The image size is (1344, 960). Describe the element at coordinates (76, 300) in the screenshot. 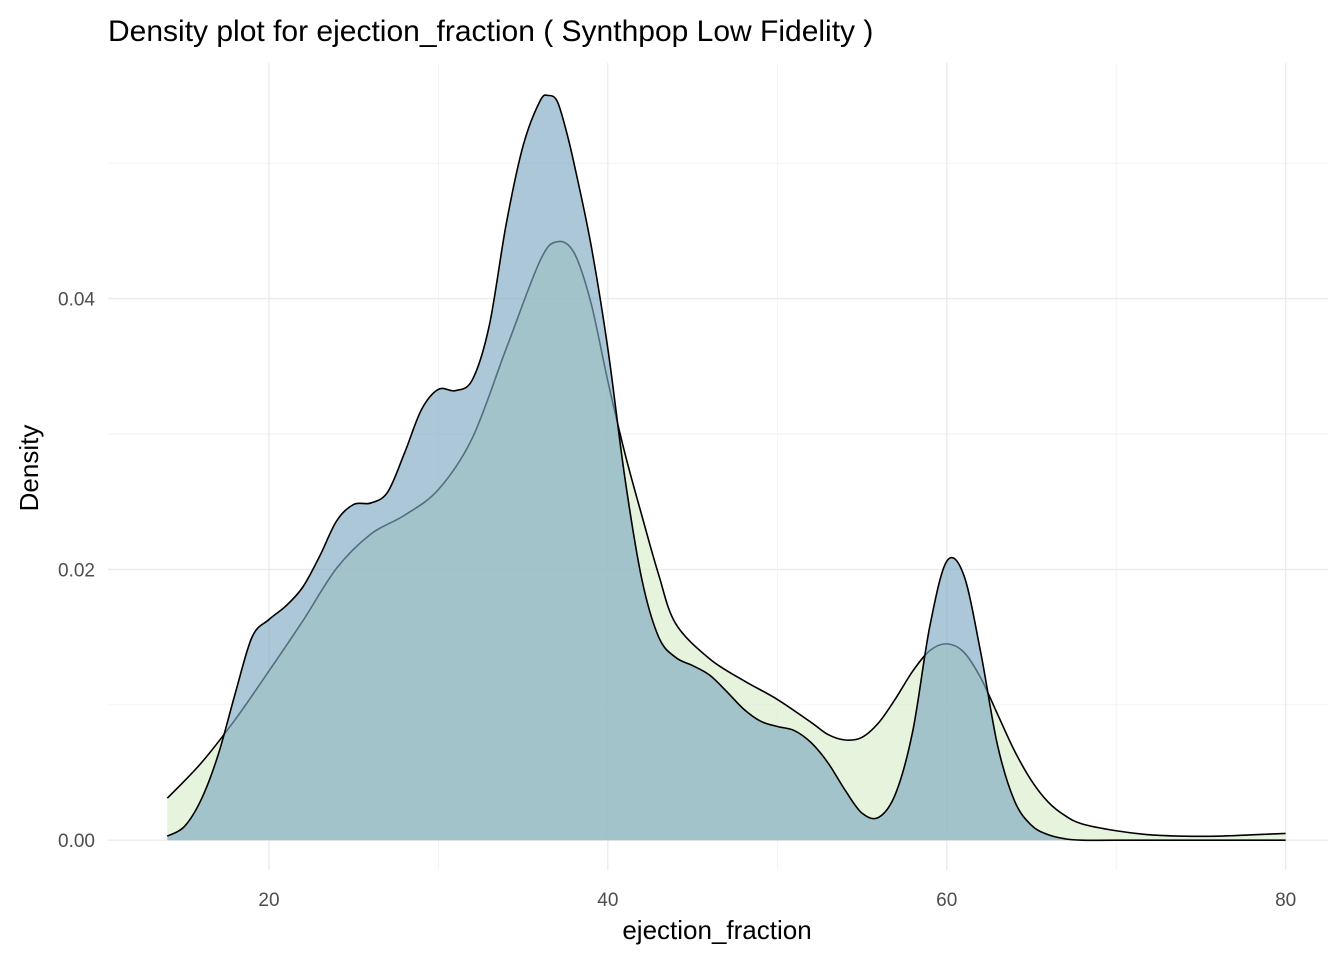

I see `y-tick-label: 0.04` at that location.